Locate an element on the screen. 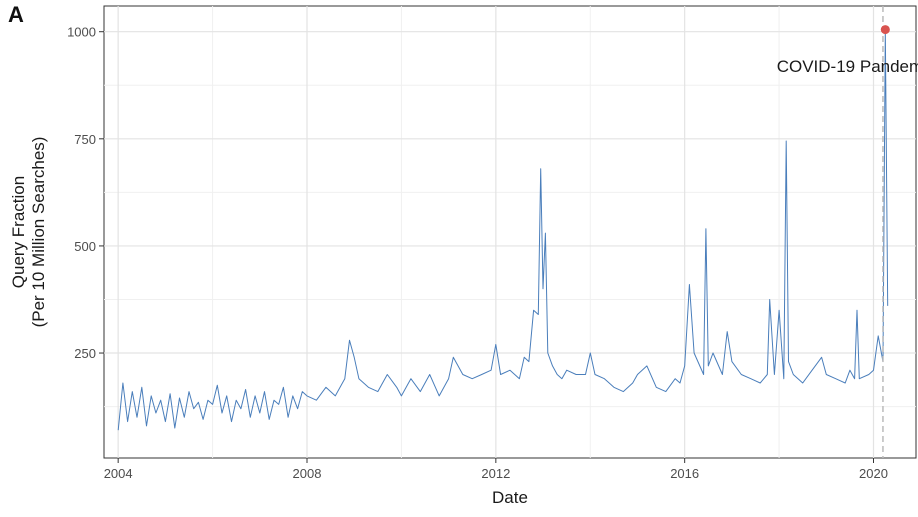  y-tick-label: 250 is located at coordinates (85, 353).